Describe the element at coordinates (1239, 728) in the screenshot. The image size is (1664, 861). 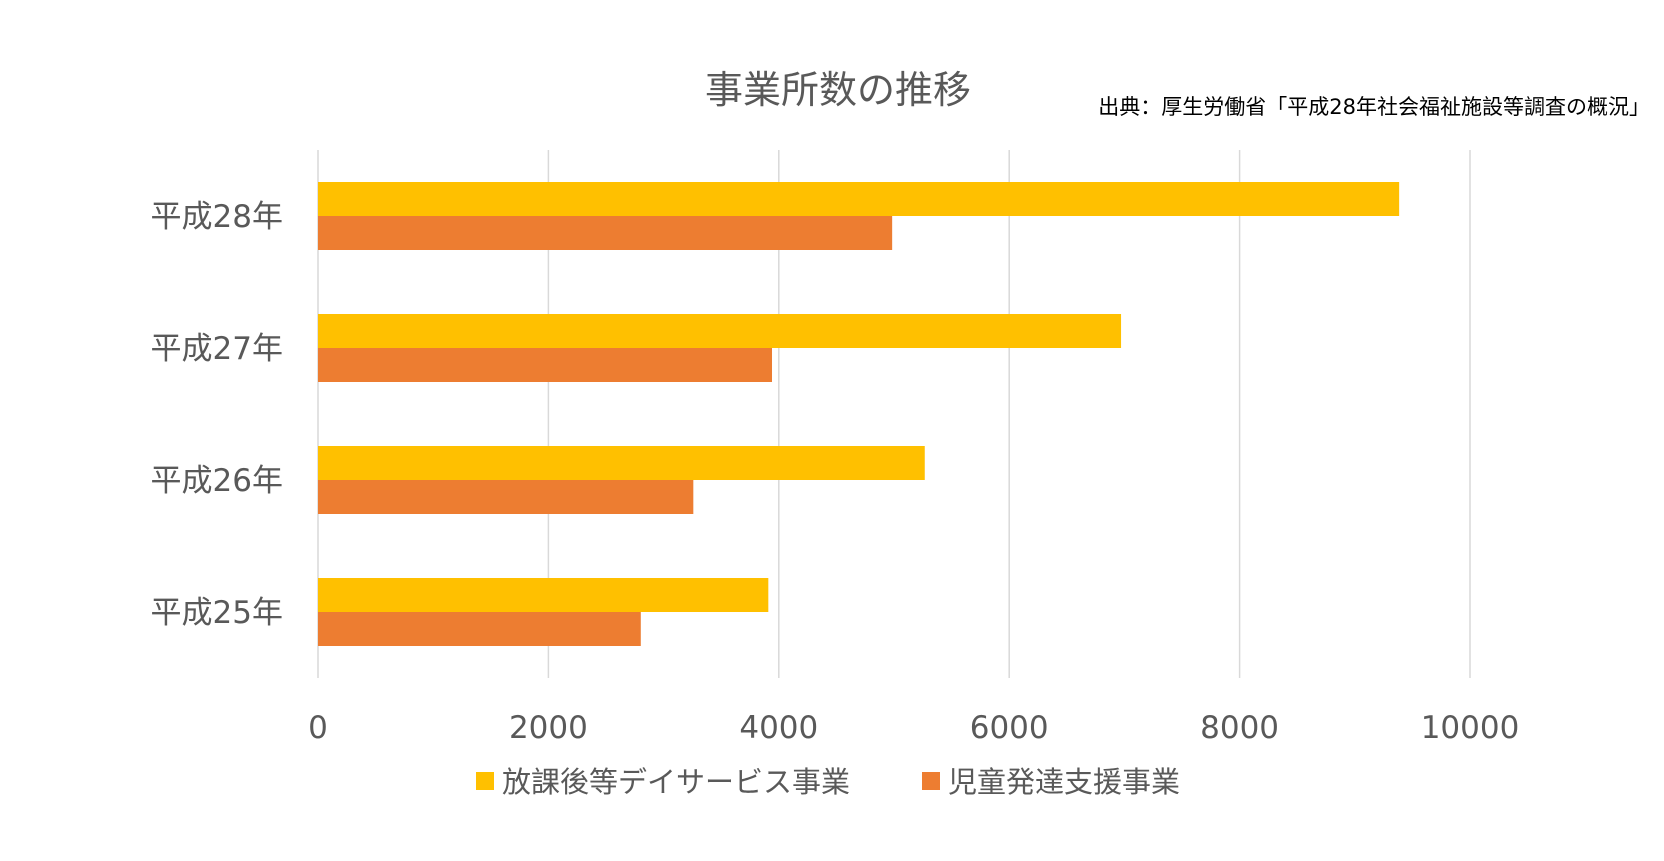
I see `x-tick-label-8000: 8000` at that location.